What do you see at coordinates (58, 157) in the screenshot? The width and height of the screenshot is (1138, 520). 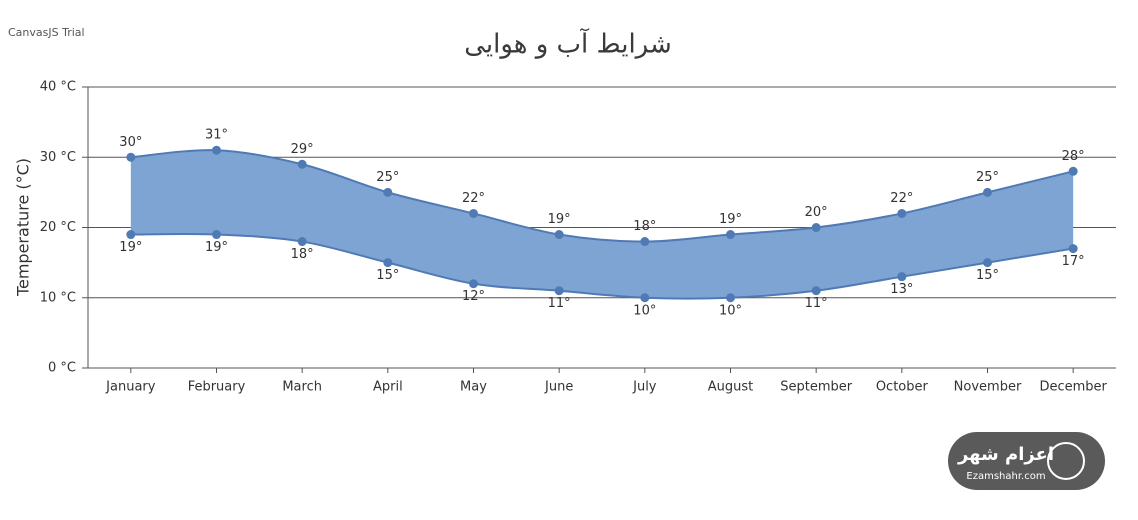 I see `y-tick-label: 30 °C` at bounding box center [58, 157].